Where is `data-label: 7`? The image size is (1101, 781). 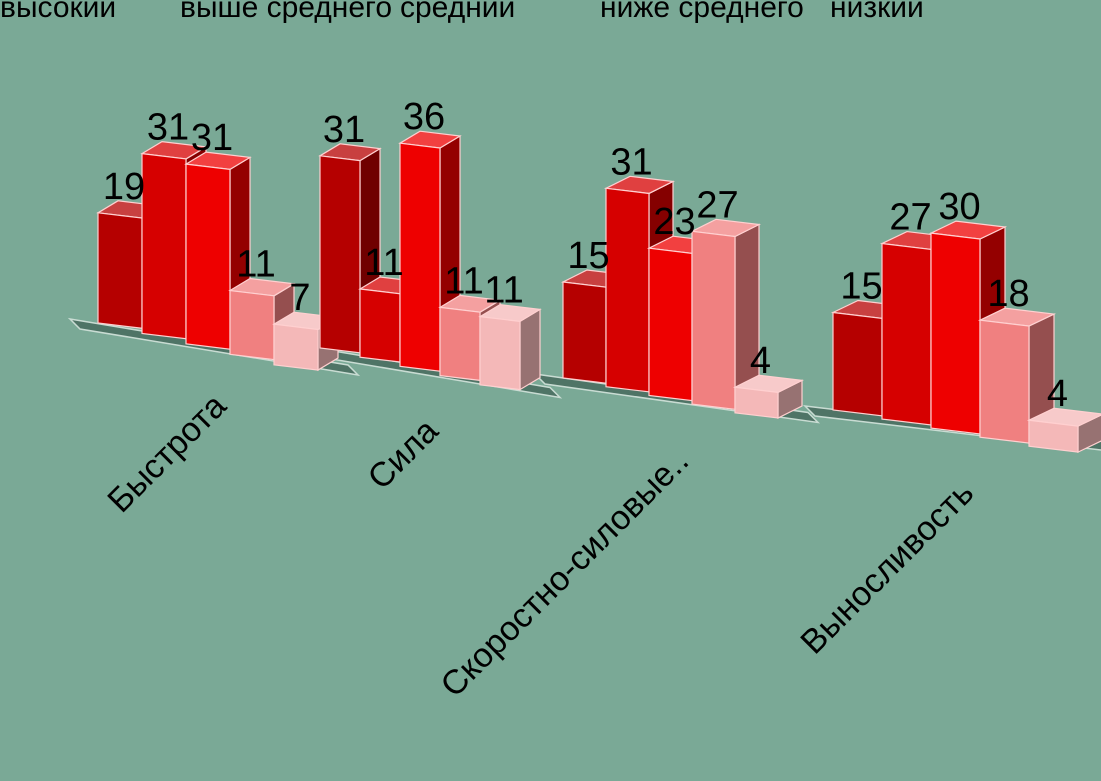 data-label: 7 is located at coordinates (299, 298).